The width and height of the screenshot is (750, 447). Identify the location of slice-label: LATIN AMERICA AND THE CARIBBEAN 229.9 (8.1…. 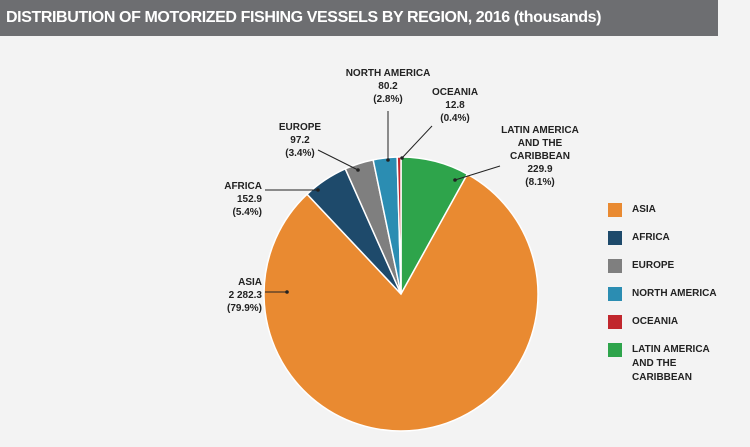
(540, 156).